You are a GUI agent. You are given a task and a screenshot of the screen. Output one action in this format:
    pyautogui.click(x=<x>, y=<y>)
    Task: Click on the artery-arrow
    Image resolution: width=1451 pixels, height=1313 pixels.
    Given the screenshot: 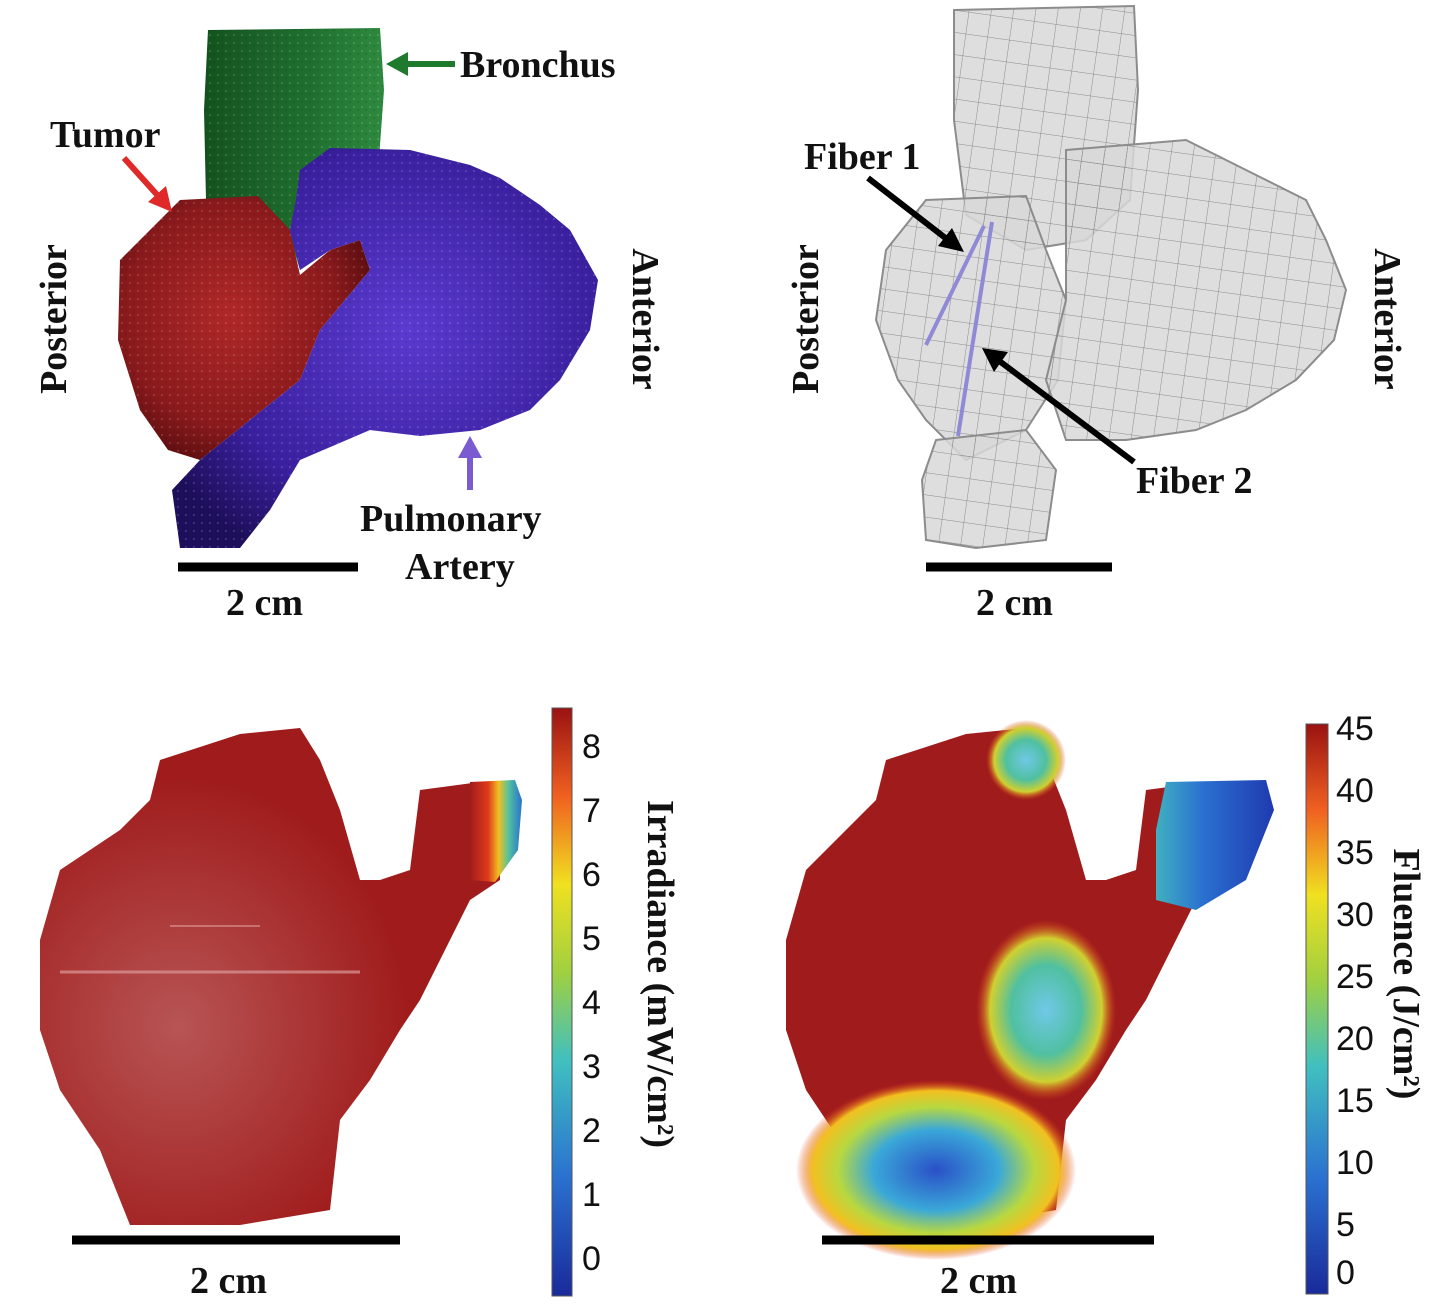 What is the action you would take?
    pyautogui.click(x=470, y=463)
    